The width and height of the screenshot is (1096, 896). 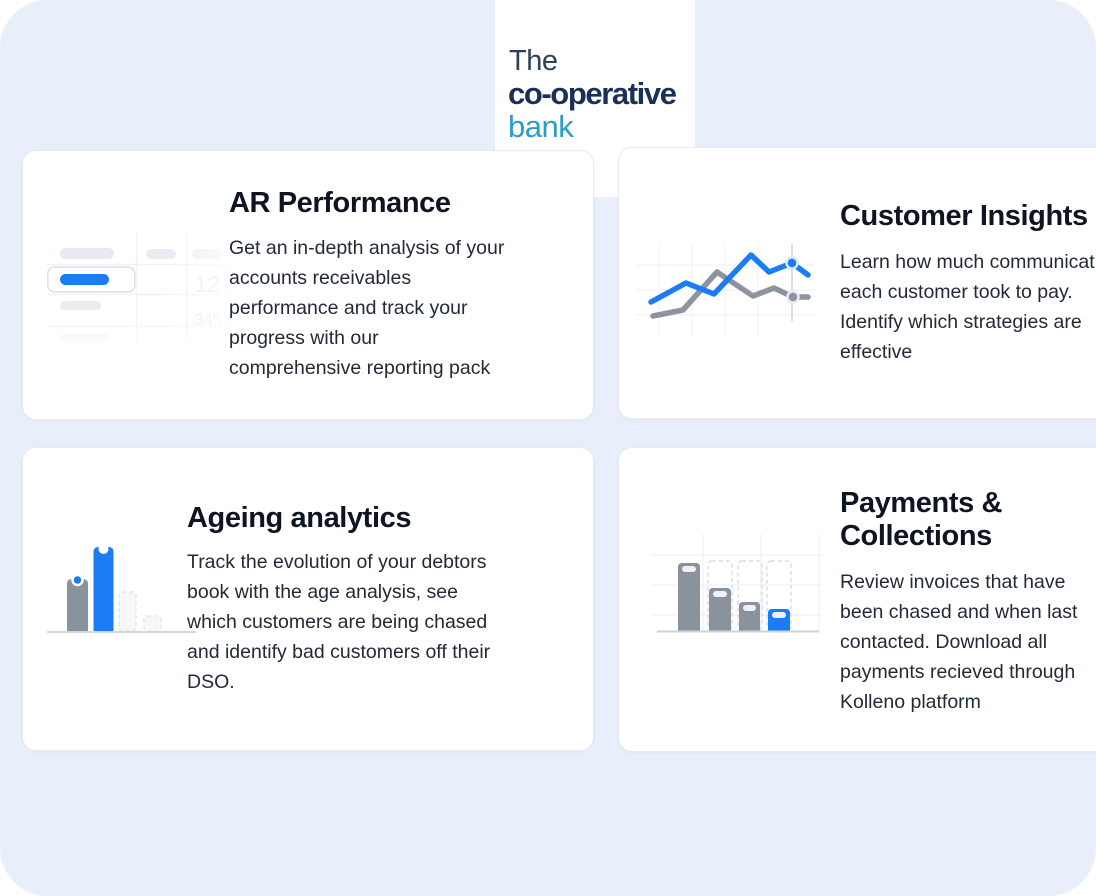 I want to click on card-title-customer-insights: Customer Insights, so click(x=964, y=216).